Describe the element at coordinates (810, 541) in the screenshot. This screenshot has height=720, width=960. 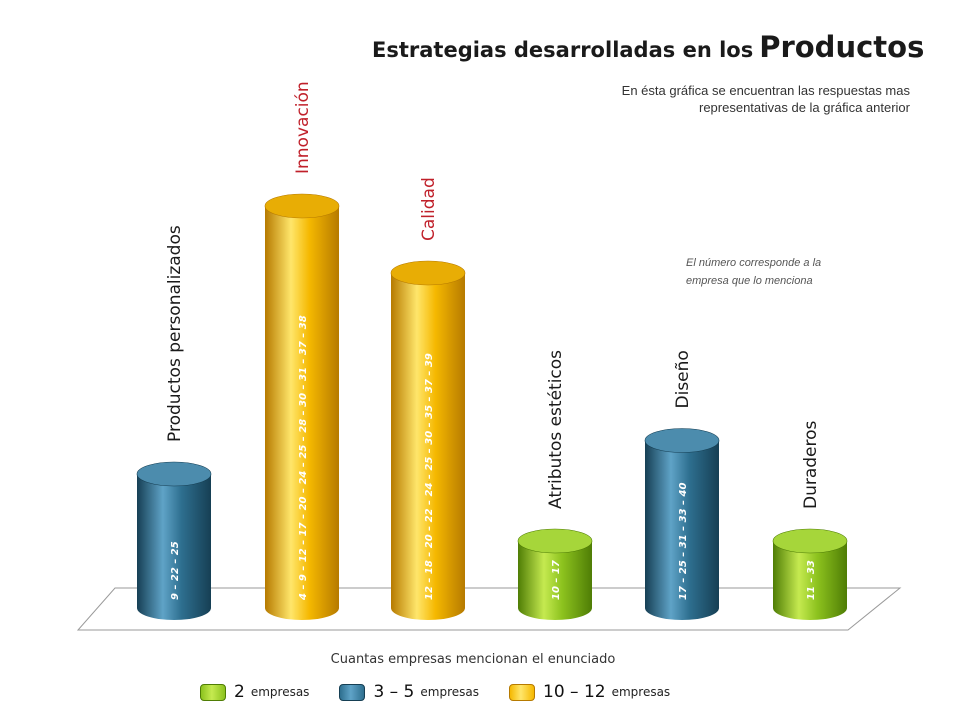
I see `bar-top-duraderos` at that location.